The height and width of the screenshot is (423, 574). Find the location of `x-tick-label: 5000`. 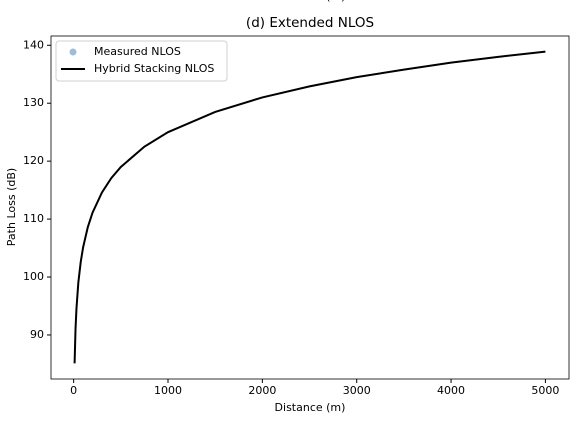

x-tick-label: 5000 is located at coordinates (545, 390).